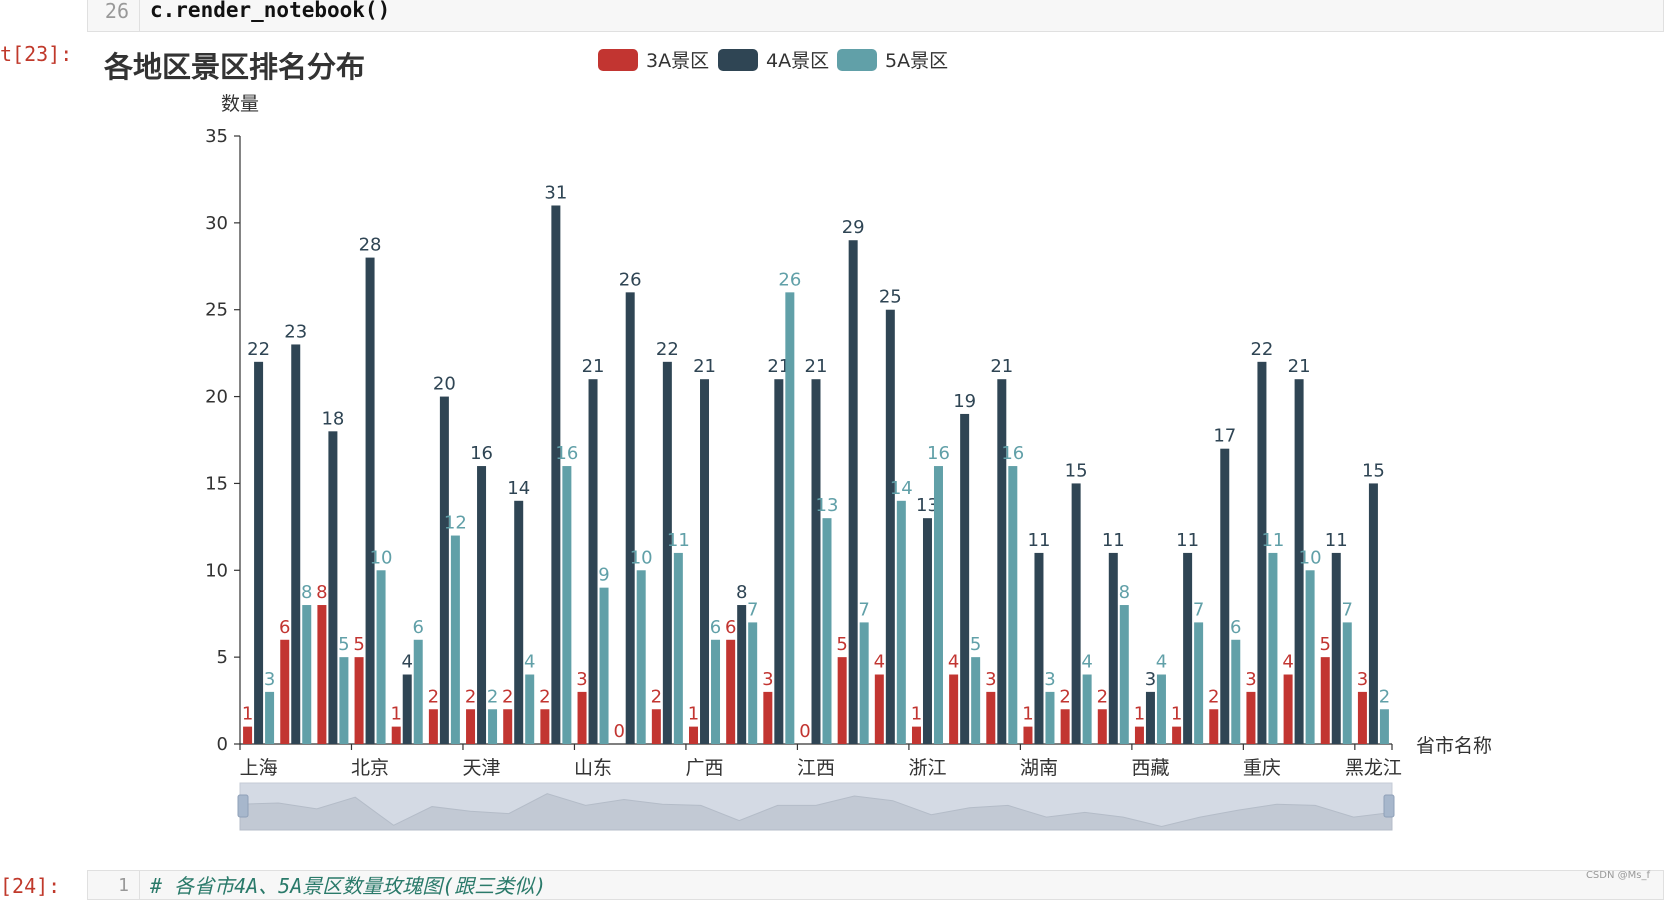 This screenshot has height=901, width=1664. I want to click on code-cell-top: 26 c.render_notebook(), so click(875, 16).